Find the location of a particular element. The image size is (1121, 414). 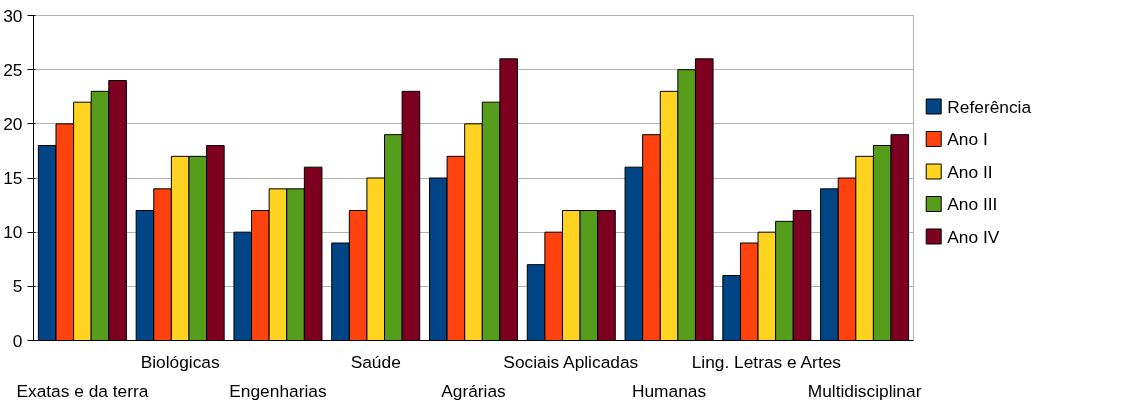

legend-label: Ano I is located at coordinates (967, 139).